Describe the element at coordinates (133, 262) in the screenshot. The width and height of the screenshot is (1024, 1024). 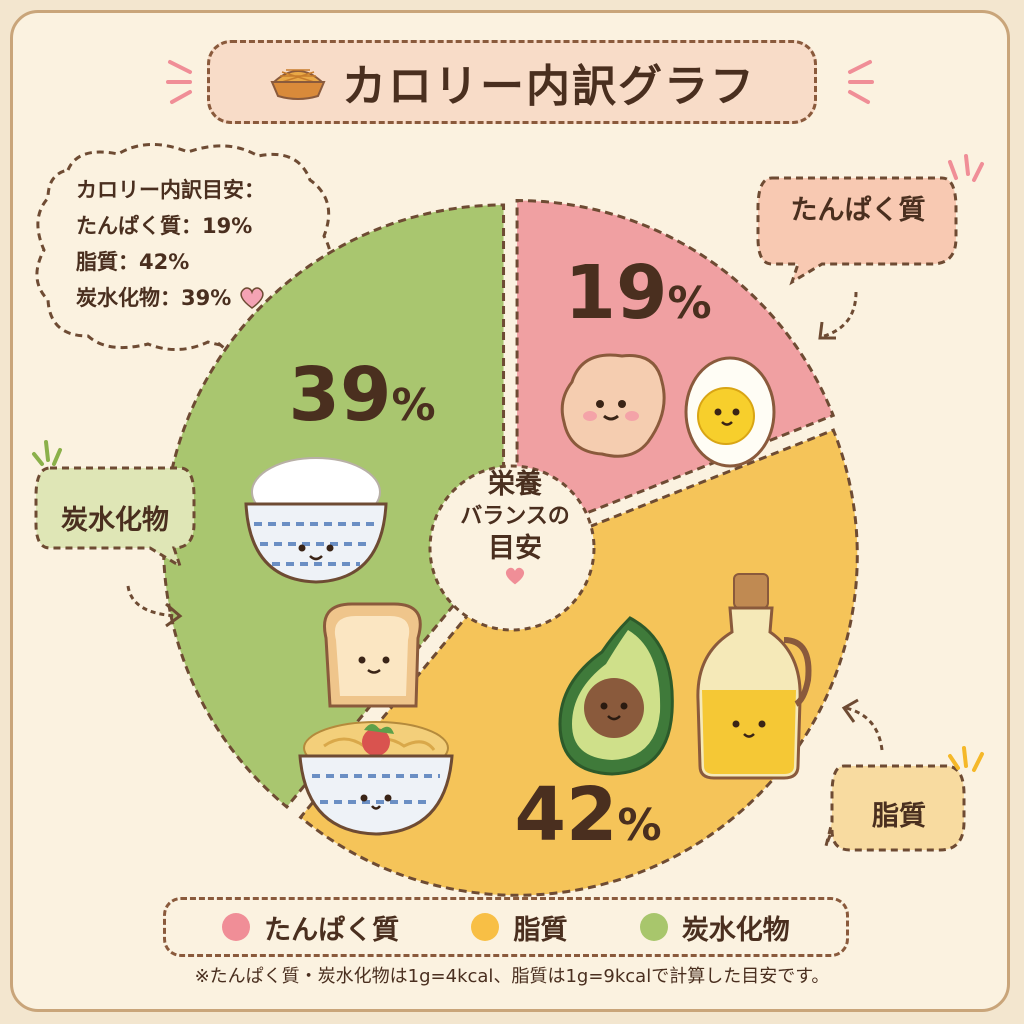
I see `note-line-fat: 脂質：42%` at that location.